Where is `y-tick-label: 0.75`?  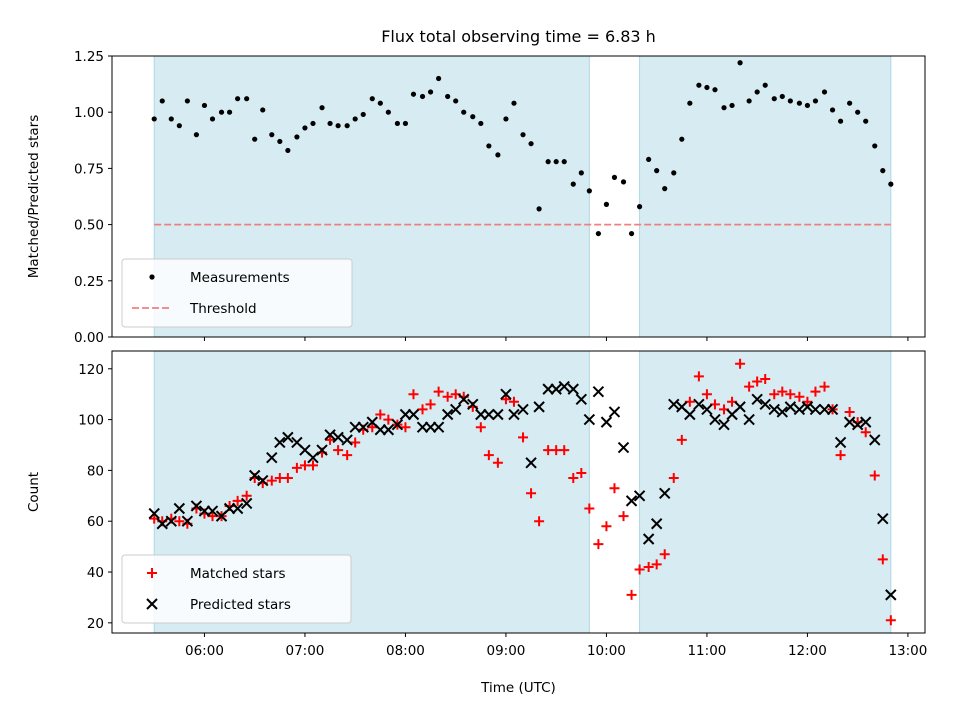 y-tick-label: 0.75 is located at coordinates (89, 169).